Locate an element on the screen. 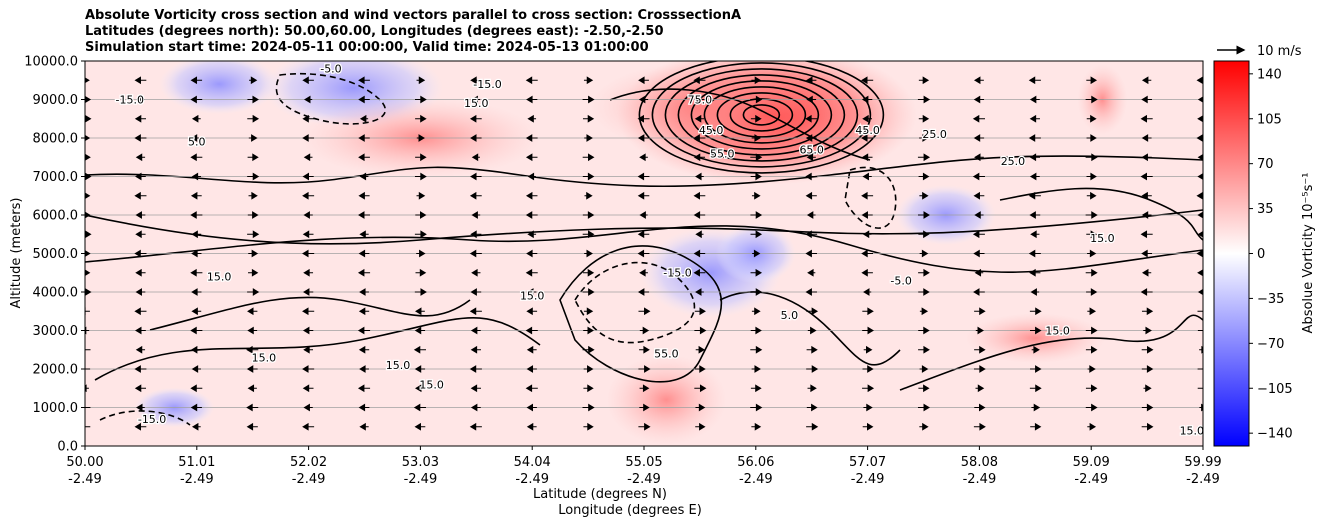  y-tick-label-9: 9000.0 is located at coordinates (56, 100).